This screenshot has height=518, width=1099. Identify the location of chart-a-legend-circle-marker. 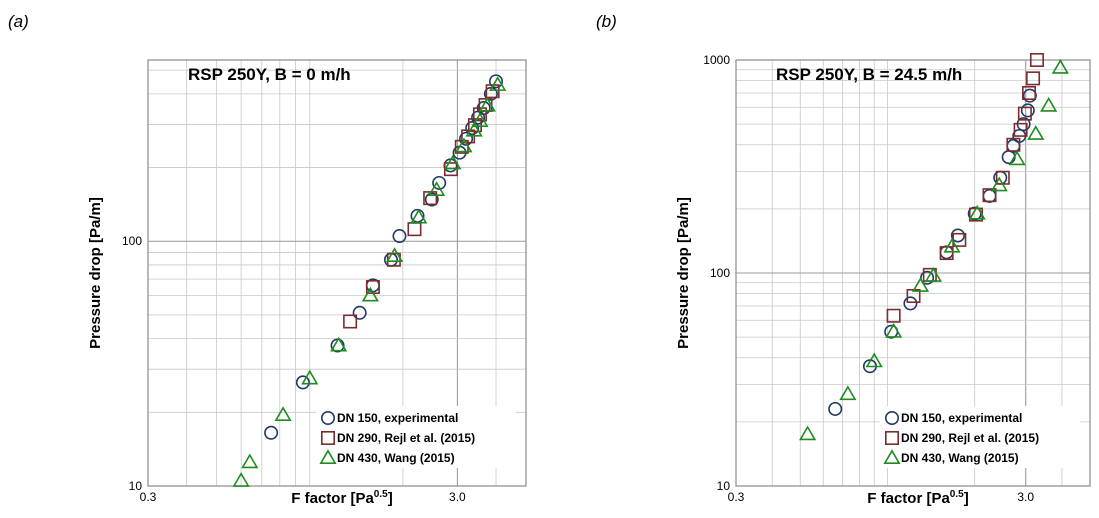
(327, 417).